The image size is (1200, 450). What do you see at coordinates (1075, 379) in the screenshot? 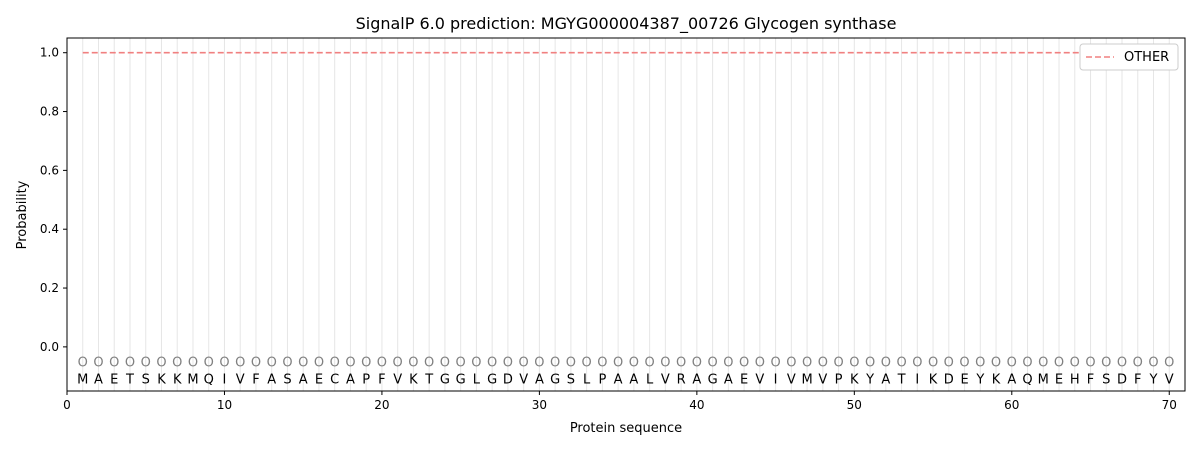
I see `residue-label: H` at bounding box center [1075, 379].